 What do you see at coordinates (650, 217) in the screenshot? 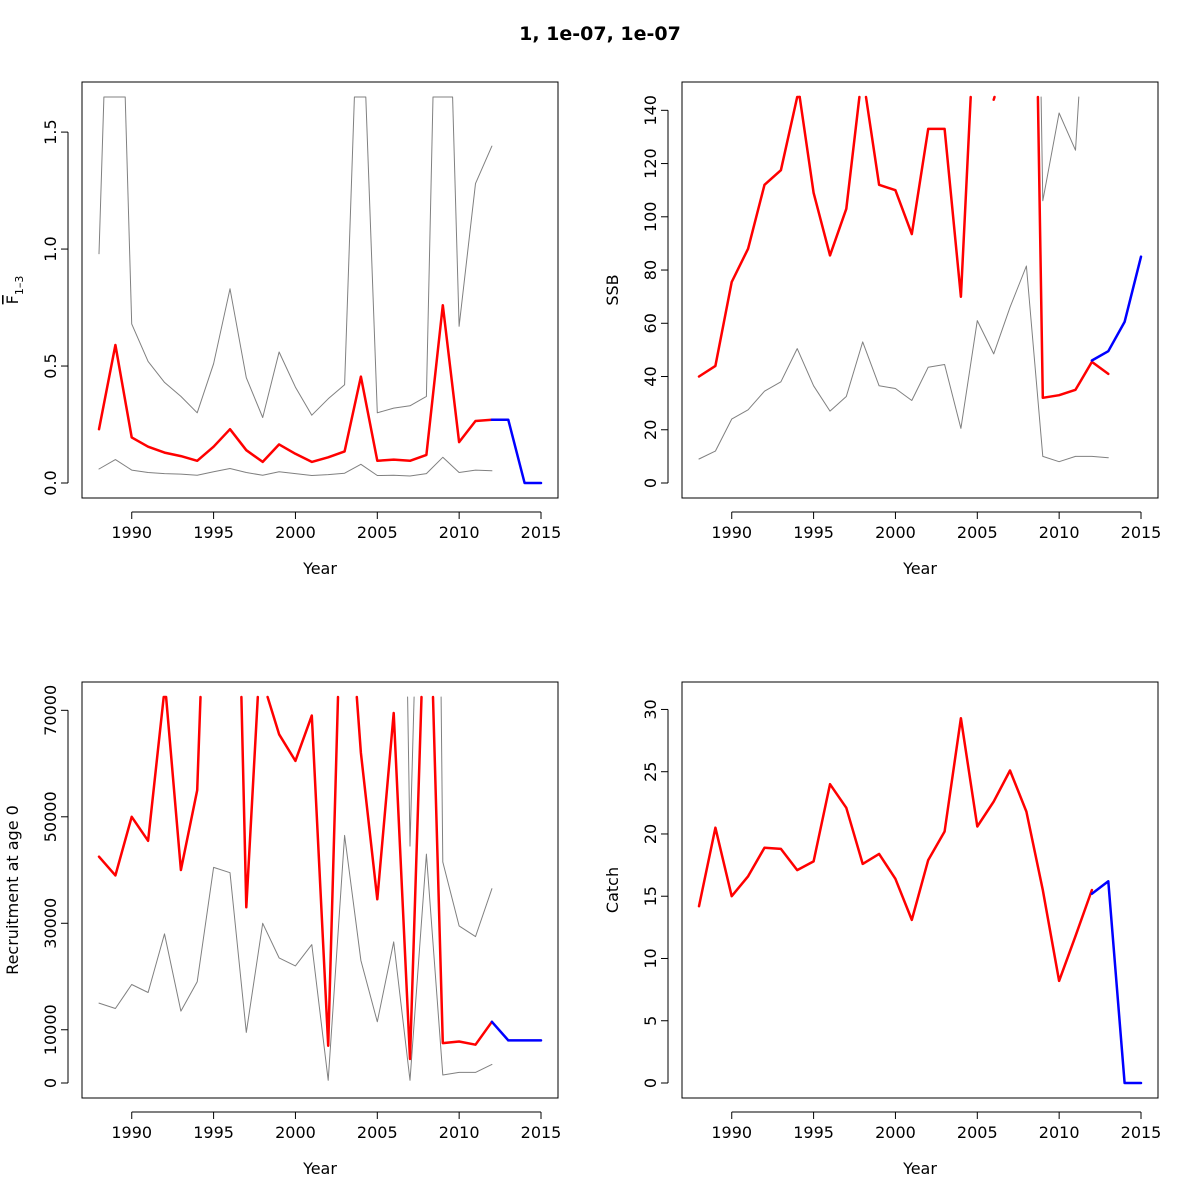
I see `y-tick-label: 100` at bounding box center [650, 217].